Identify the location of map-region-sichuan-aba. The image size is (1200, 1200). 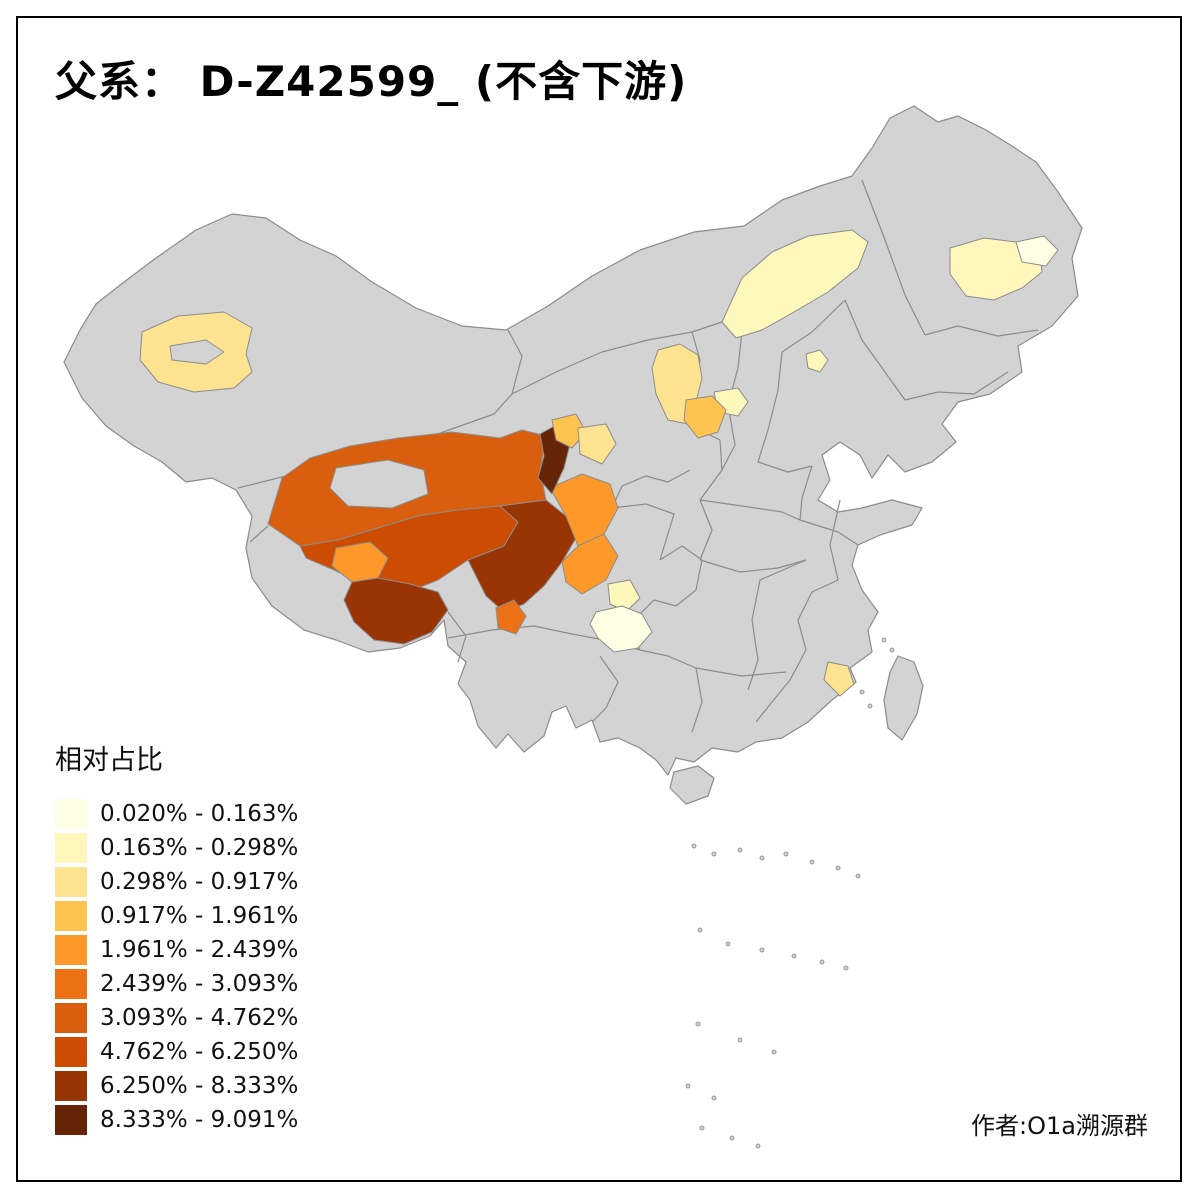
(584, 510).